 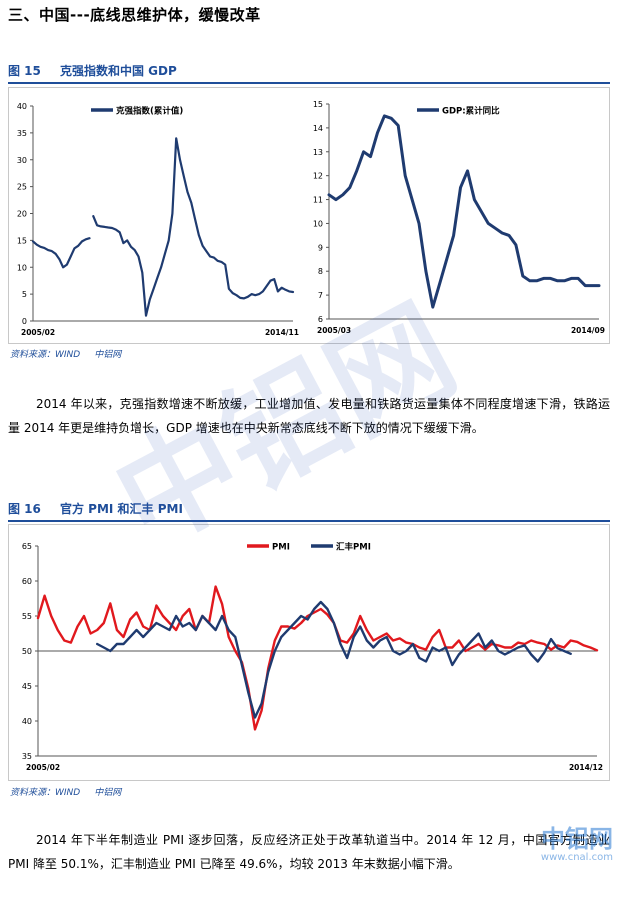 What do you see at coordinates (353, 547) in the screenshot?
I see `pmi-legend-label-2: 汇丰PMI` at bounding box center [353, 547].